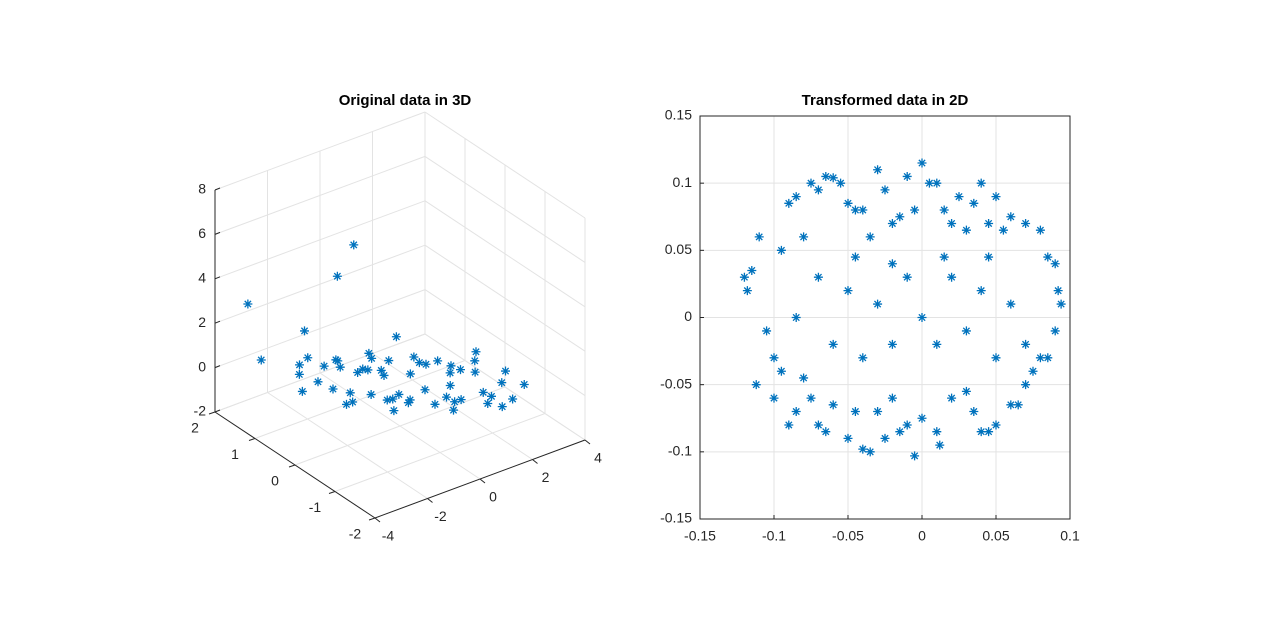  Describe the element at coordinates (885, 100) in the screenshot. I see `chart-title: Transformed data in 2D` at that location.